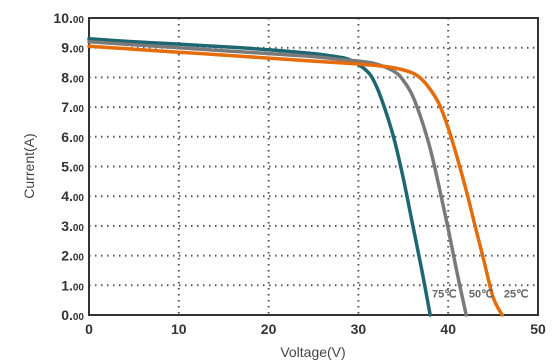 The image size is (560, 362). Describe the element at coordinates (68, 18) in the screenshot. I see `y-tick-label: 10.00` at that location.